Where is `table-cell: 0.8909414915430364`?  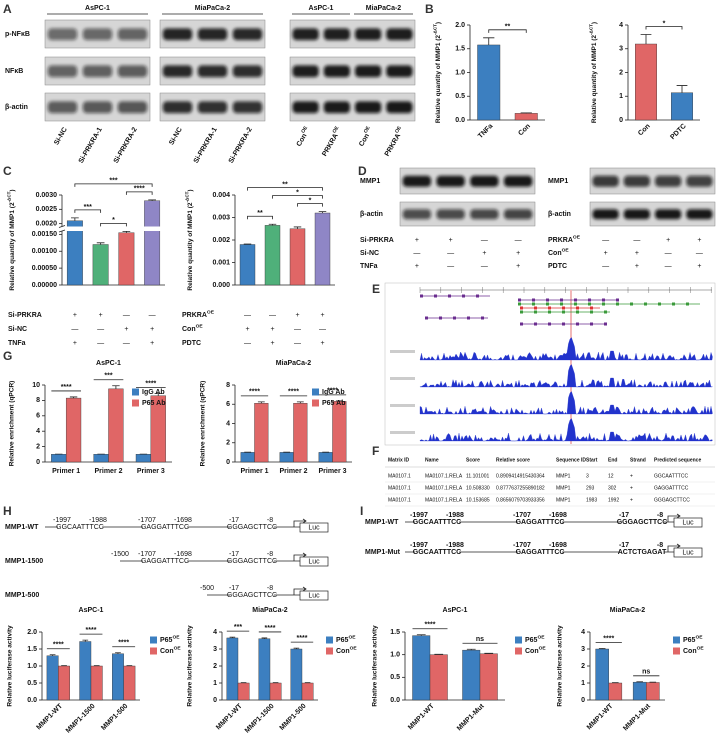
table-cell: 0.8909414915430364 is located at coordinates (520, 476).